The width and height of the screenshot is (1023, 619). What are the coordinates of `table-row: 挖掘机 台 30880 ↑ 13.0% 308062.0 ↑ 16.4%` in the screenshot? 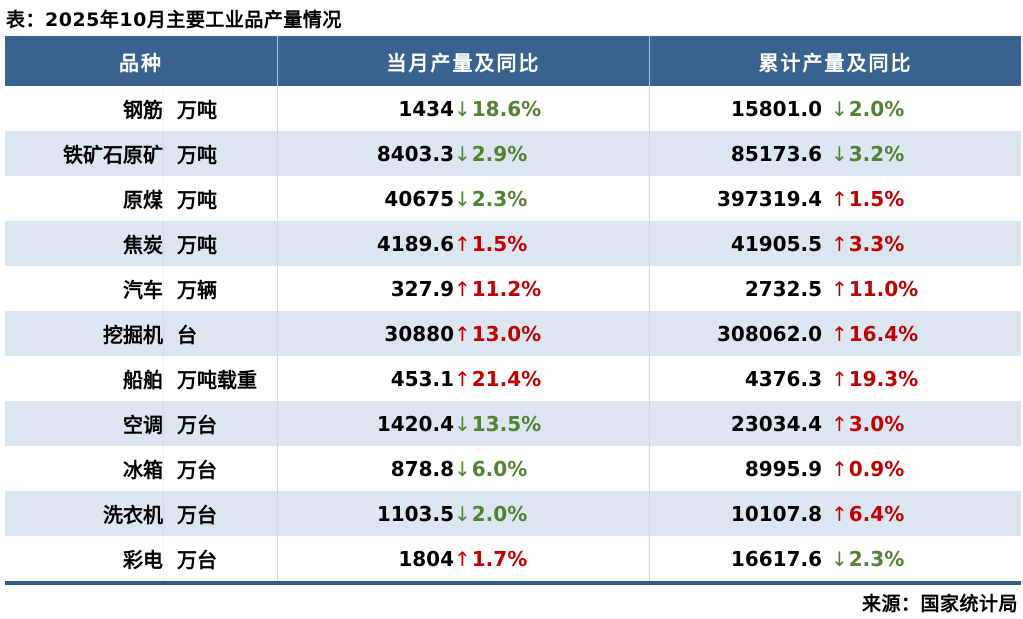 It's located at (513, 333).